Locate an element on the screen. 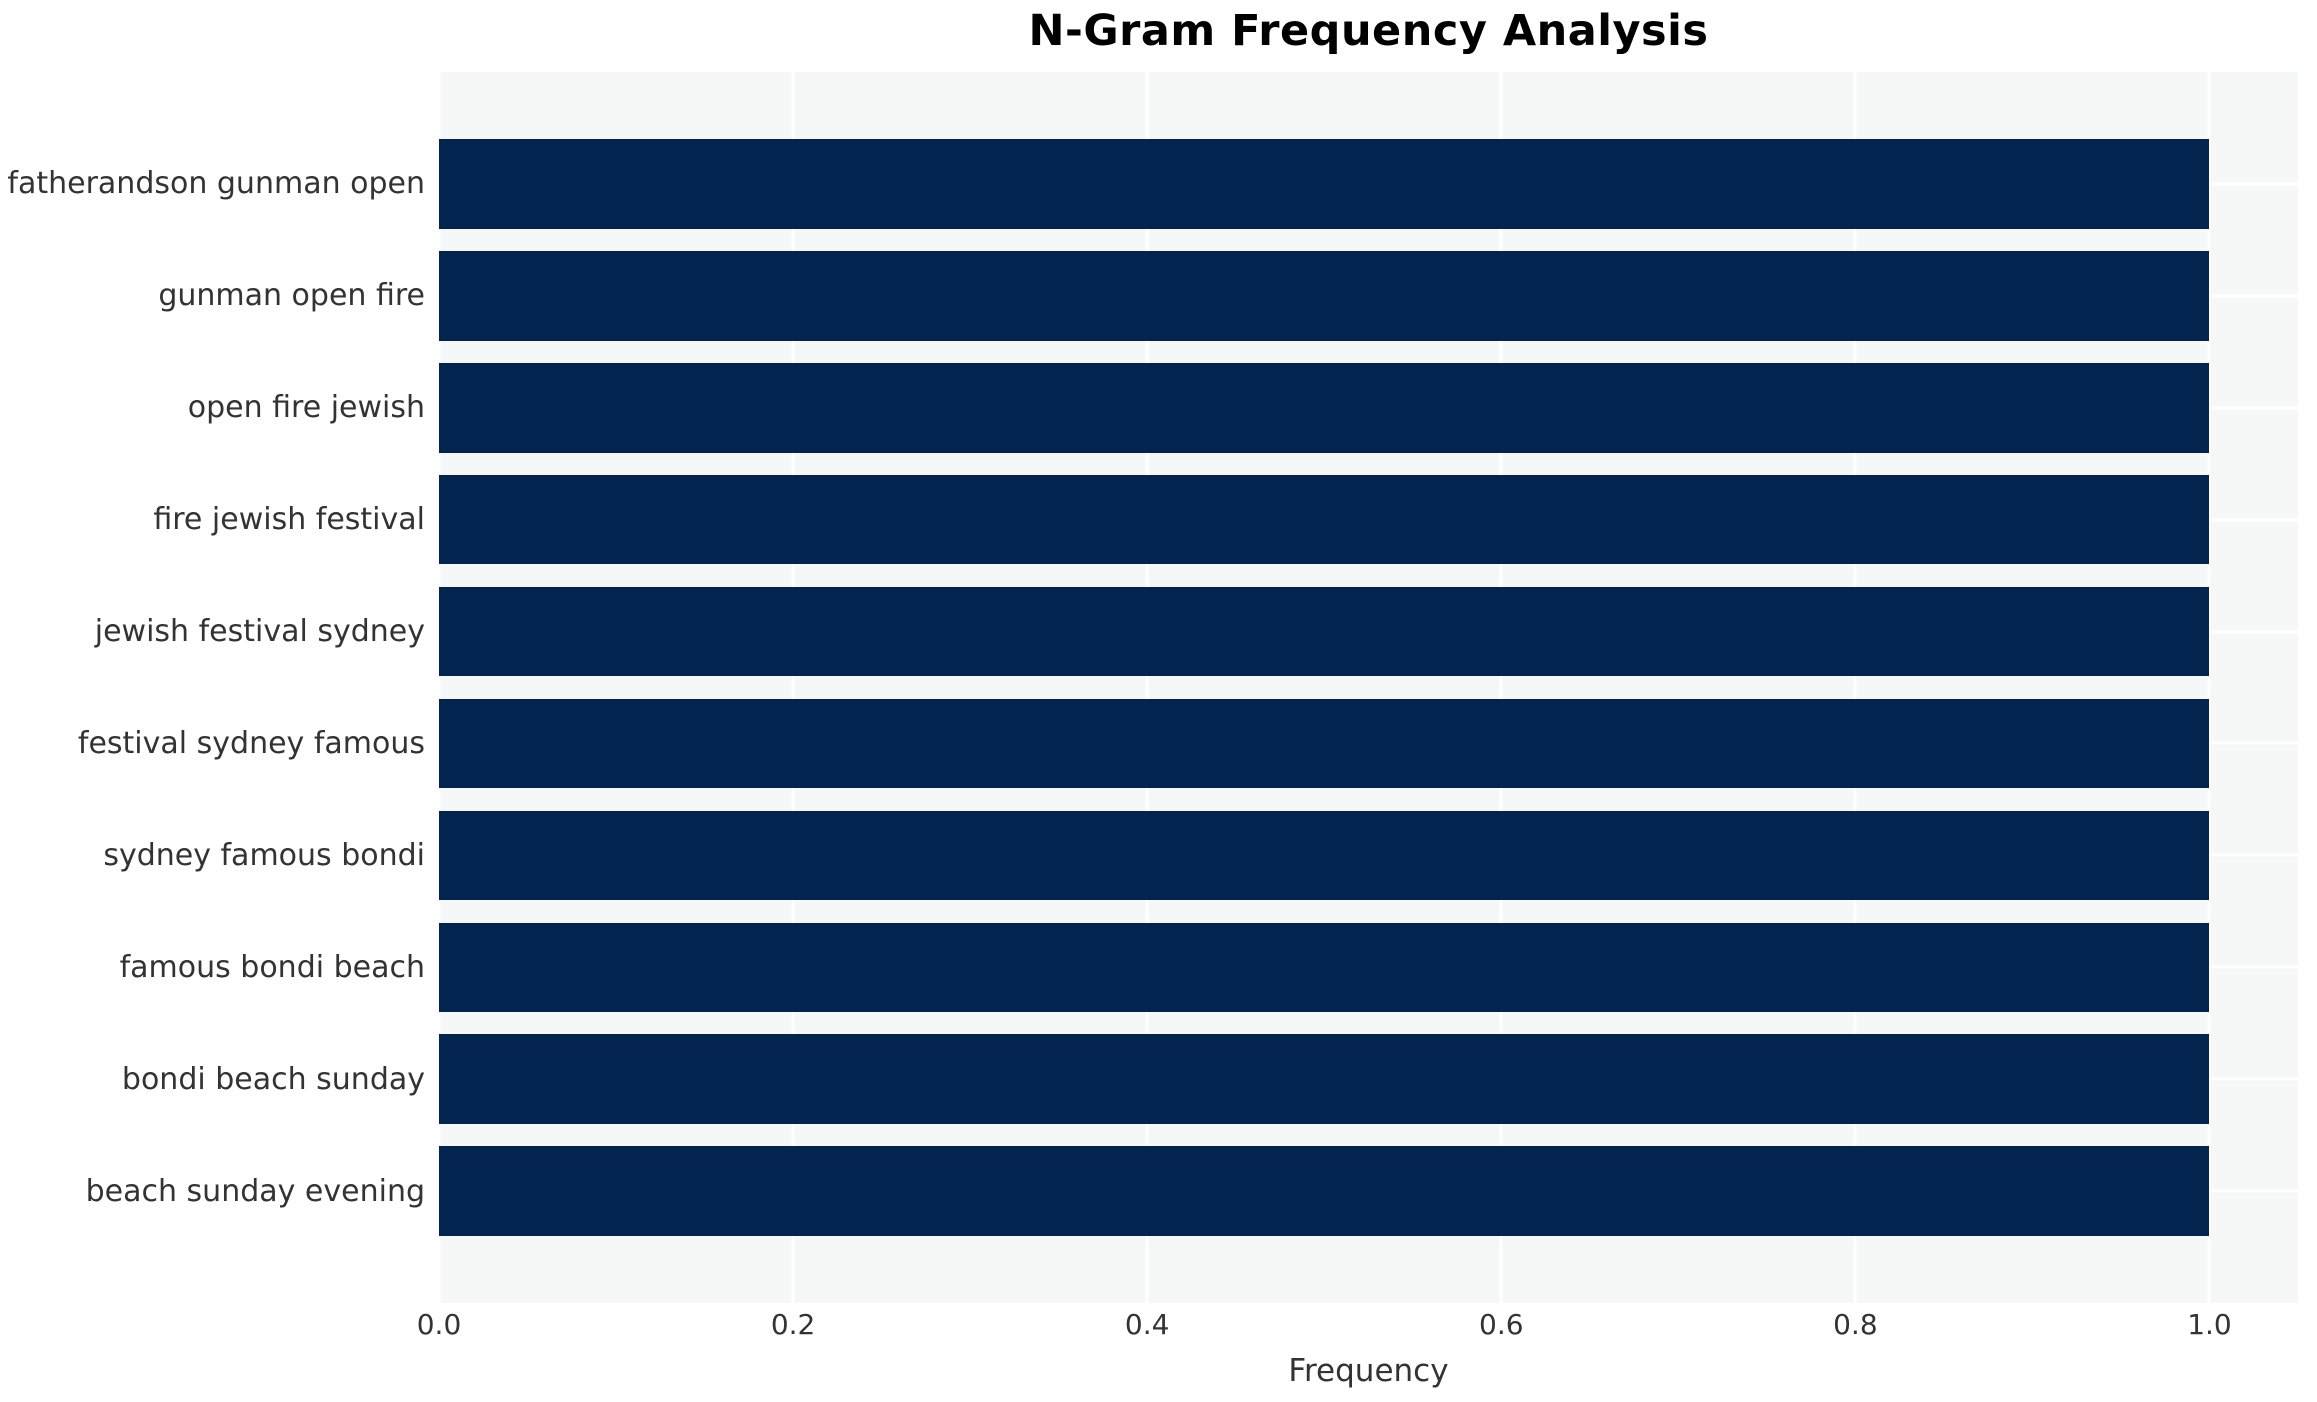 This screenshot has height=1402, width=2317. y-tick-label: jewish festival sydney is located at coordinates (259, 632).